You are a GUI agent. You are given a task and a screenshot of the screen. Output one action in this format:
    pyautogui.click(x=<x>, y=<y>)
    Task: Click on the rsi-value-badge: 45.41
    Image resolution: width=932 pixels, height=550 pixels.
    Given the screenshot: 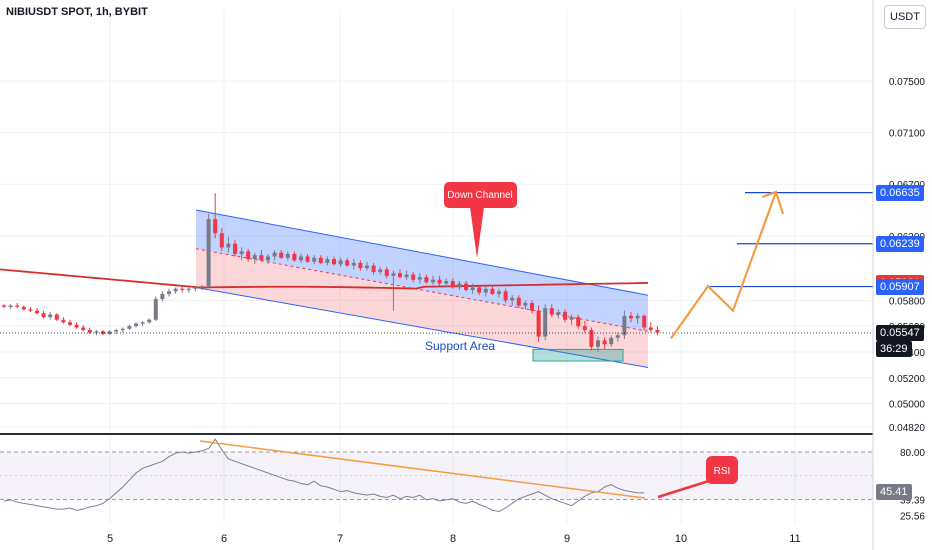 What is the action you would take?
    pyautogui.click(x=894, y=492)
    